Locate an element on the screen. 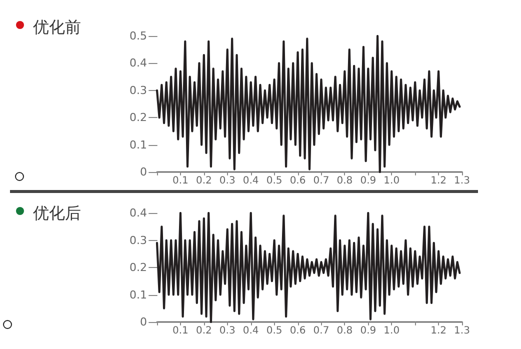  y-tick-label: 0.5 is located at coordinates (138, 36).